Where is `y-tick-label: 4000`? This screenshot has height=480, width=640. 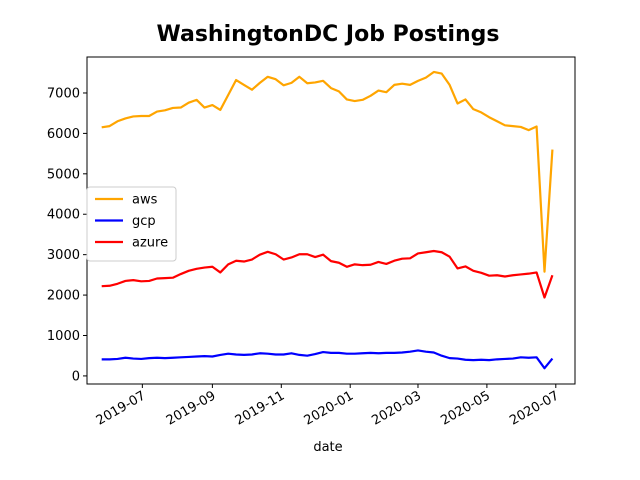
y-tick-label: 4000 is located at coordinates (63, 215).